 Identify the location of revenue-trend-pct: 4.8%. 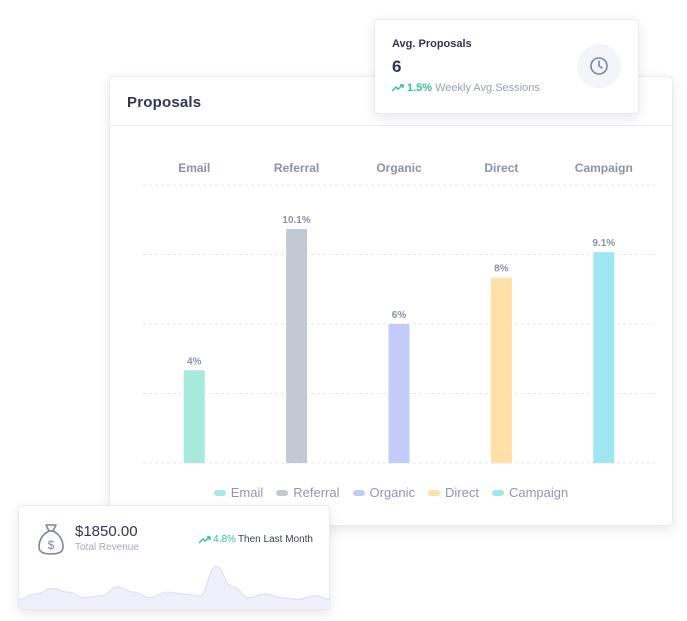
(224, 539).